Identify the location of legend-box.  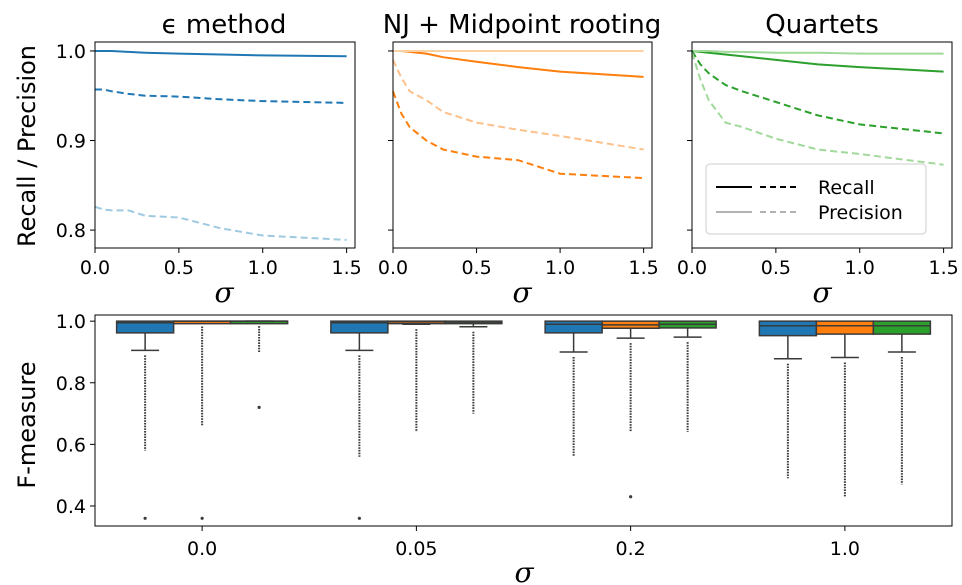
(816, 199).